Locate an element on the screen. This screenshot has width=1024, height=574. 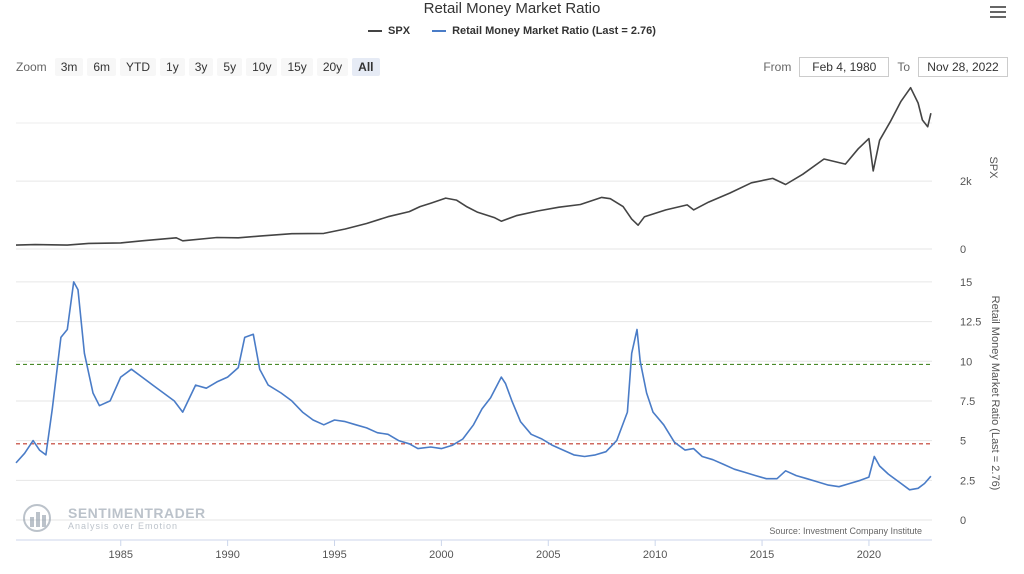
spx-ytick-label: 0 is located at coordinates (963, 250).